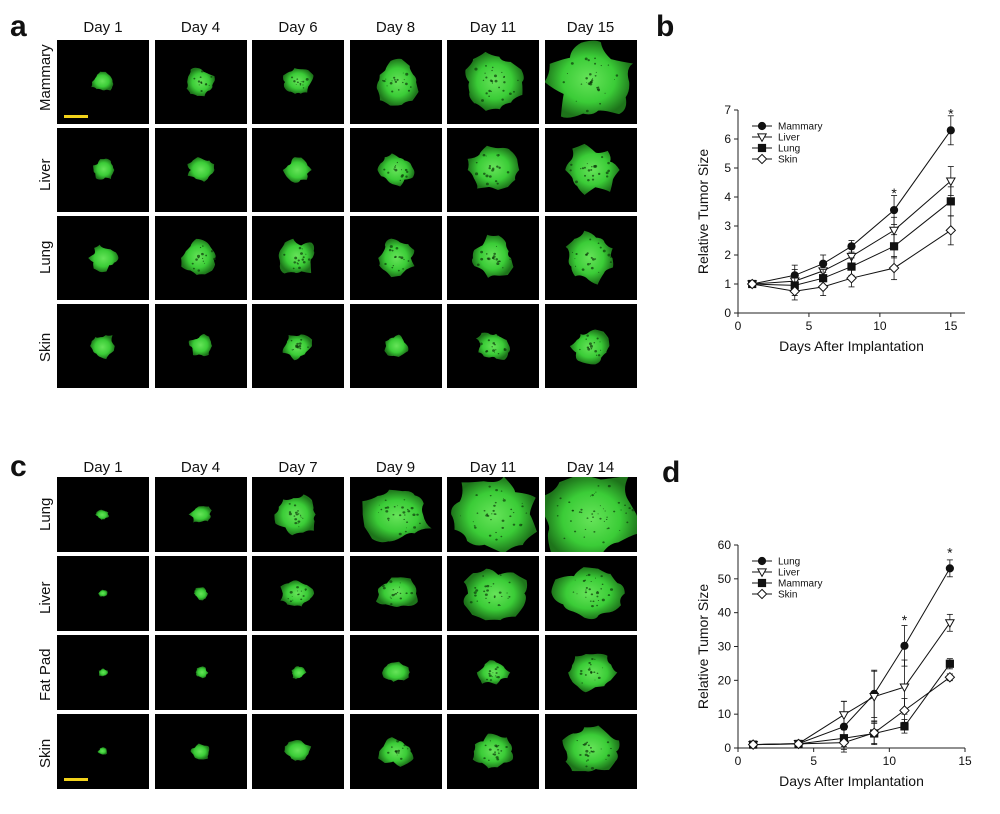  I want to click on panel-c-column-header-day-7: Day 7, so click(298, 467).